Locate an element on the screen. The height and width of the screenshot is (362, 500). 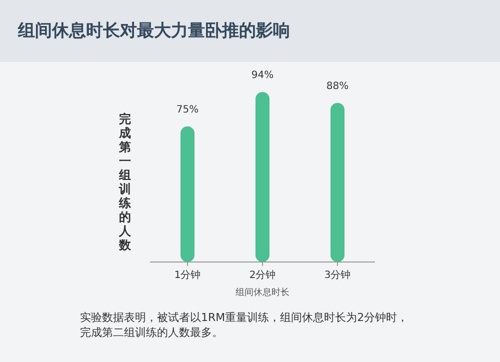
text: 实验数据表明，被试者以1RM重量训练，组间休息时长为2分钟时，完成第二组训练的人数最多。 is located at coordinates (245, 325).